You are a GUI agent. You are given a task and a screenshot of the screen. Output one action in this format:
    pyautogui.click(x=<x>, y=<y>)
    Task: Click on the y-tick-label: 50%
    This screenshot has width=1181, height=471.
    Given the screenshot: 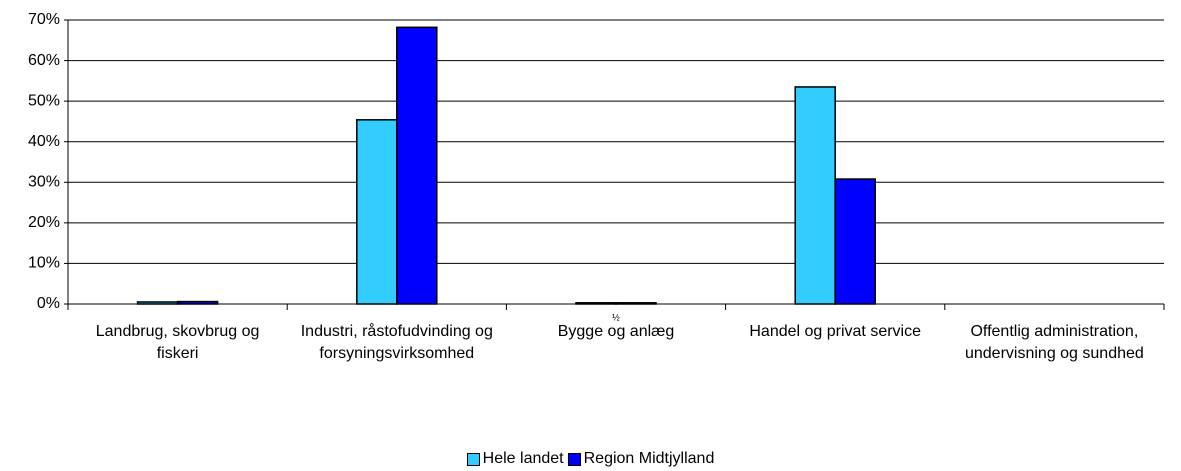 What is the action you would take?
    pyautogui.click(x=44, y=100)
    